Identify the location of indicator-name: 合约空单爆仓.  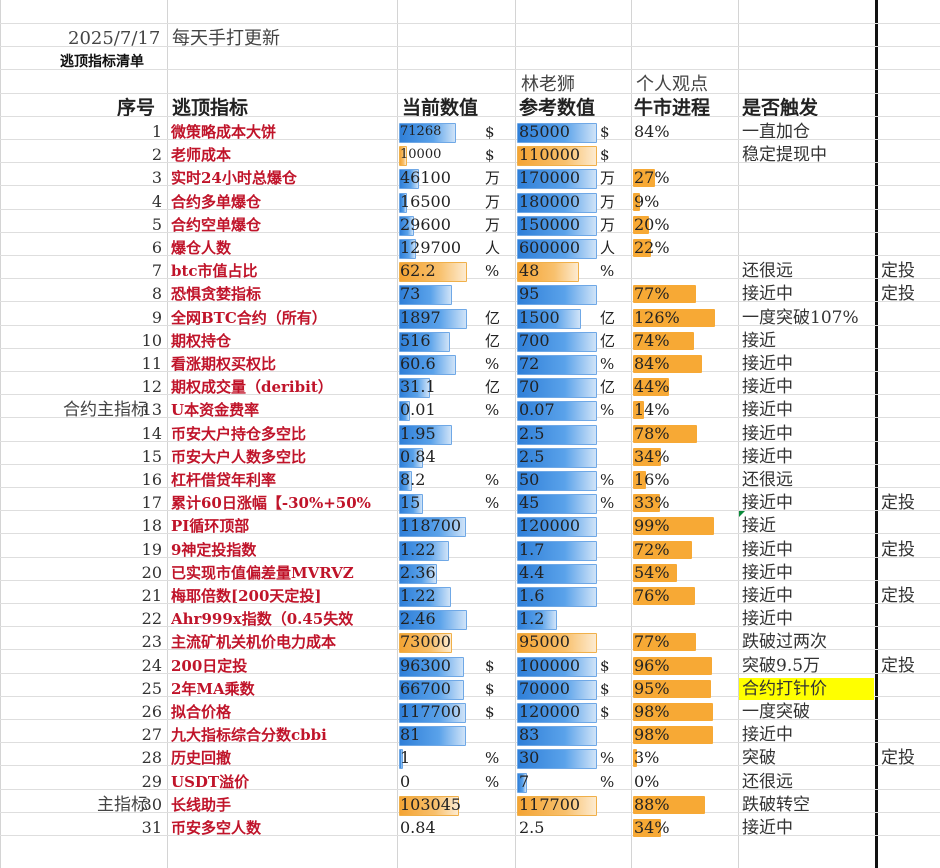
(216, 224).